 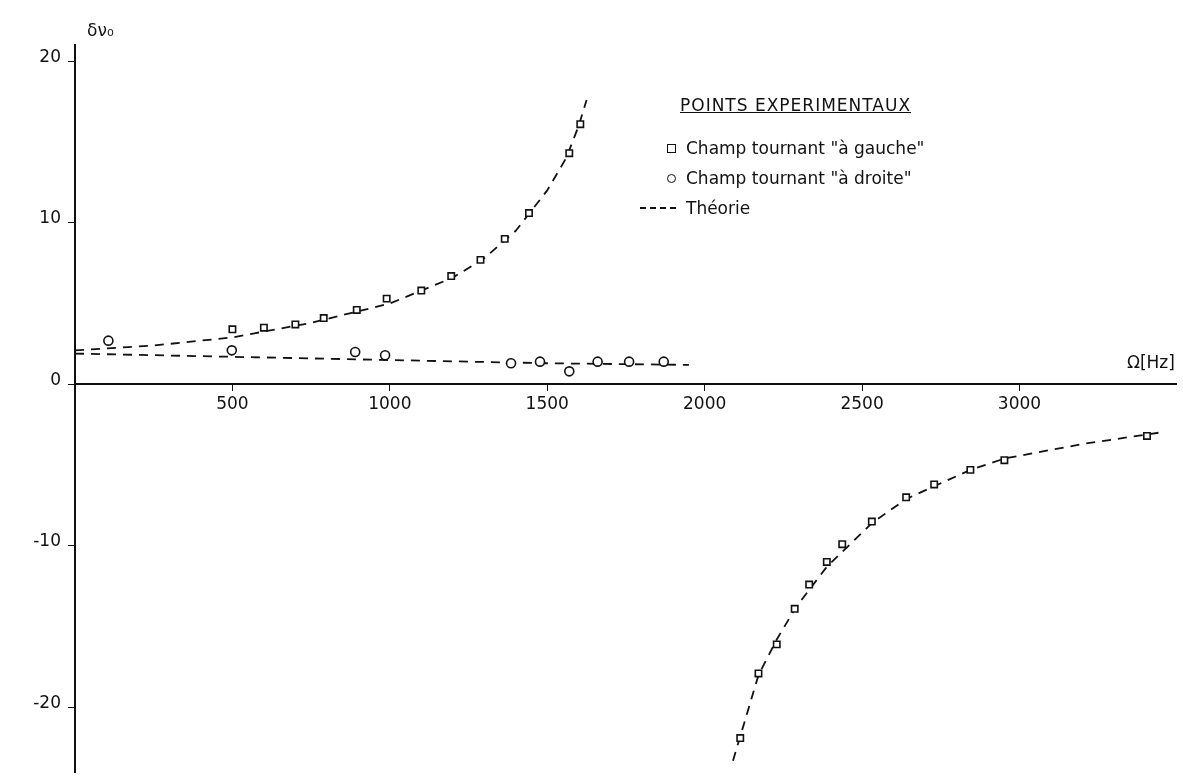 What do you see at coordinates (547, 402) in the screenshot?
I see `x-tick-label: 1500` at bounding box center [547, 402].